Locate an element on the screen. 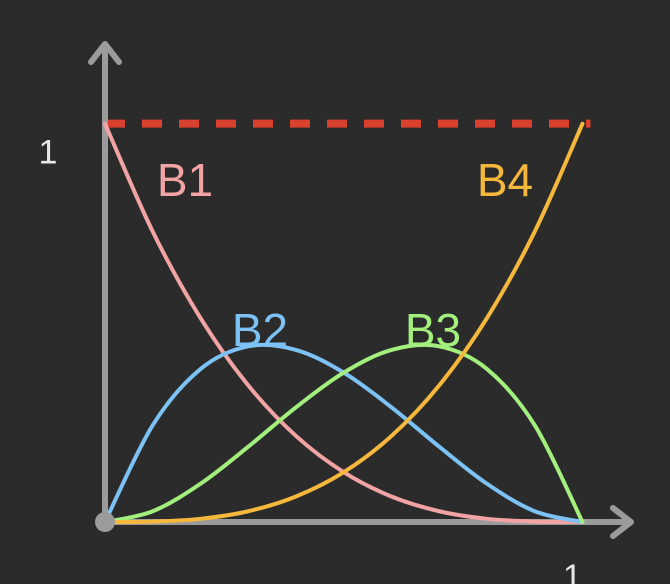 Image resolution: width=670 pixels, height=584 pixels. series-label: B3 is located at coordinates (433, 330).